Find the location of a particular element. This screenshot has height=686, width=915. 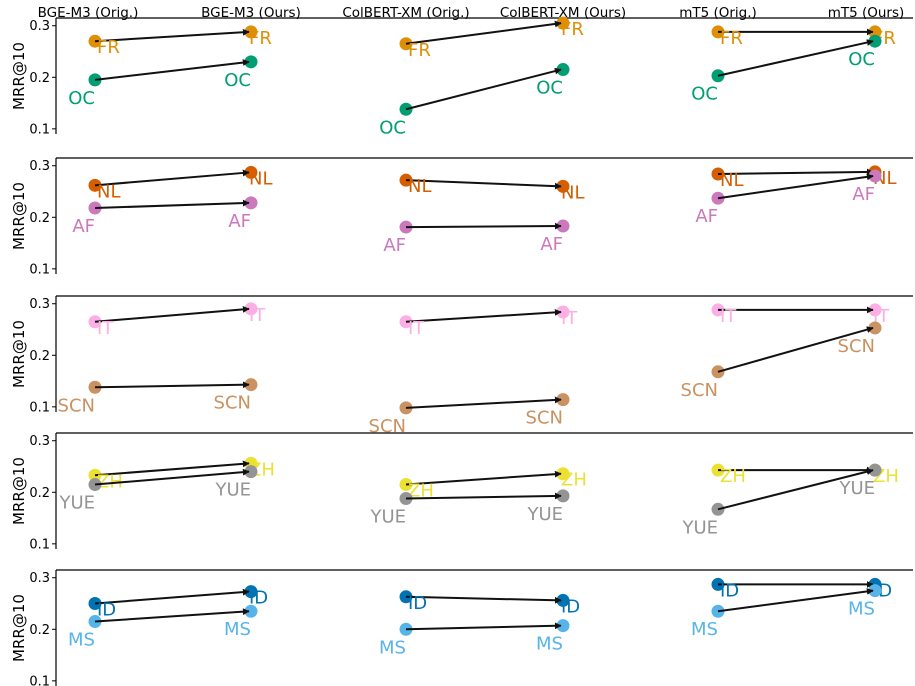

ours-point-label: ZH is located at coordinates (574, 480).